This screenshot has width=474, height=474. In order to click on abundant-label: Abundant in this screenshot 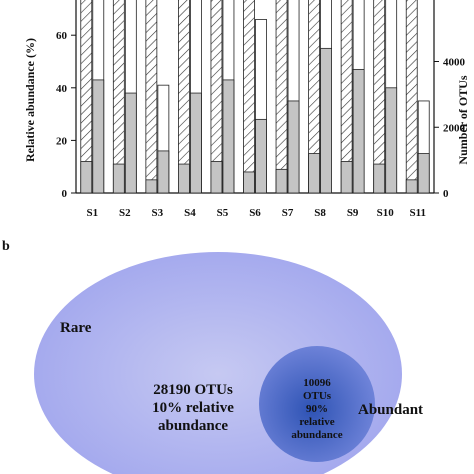, I will do `click(390, 410)`.